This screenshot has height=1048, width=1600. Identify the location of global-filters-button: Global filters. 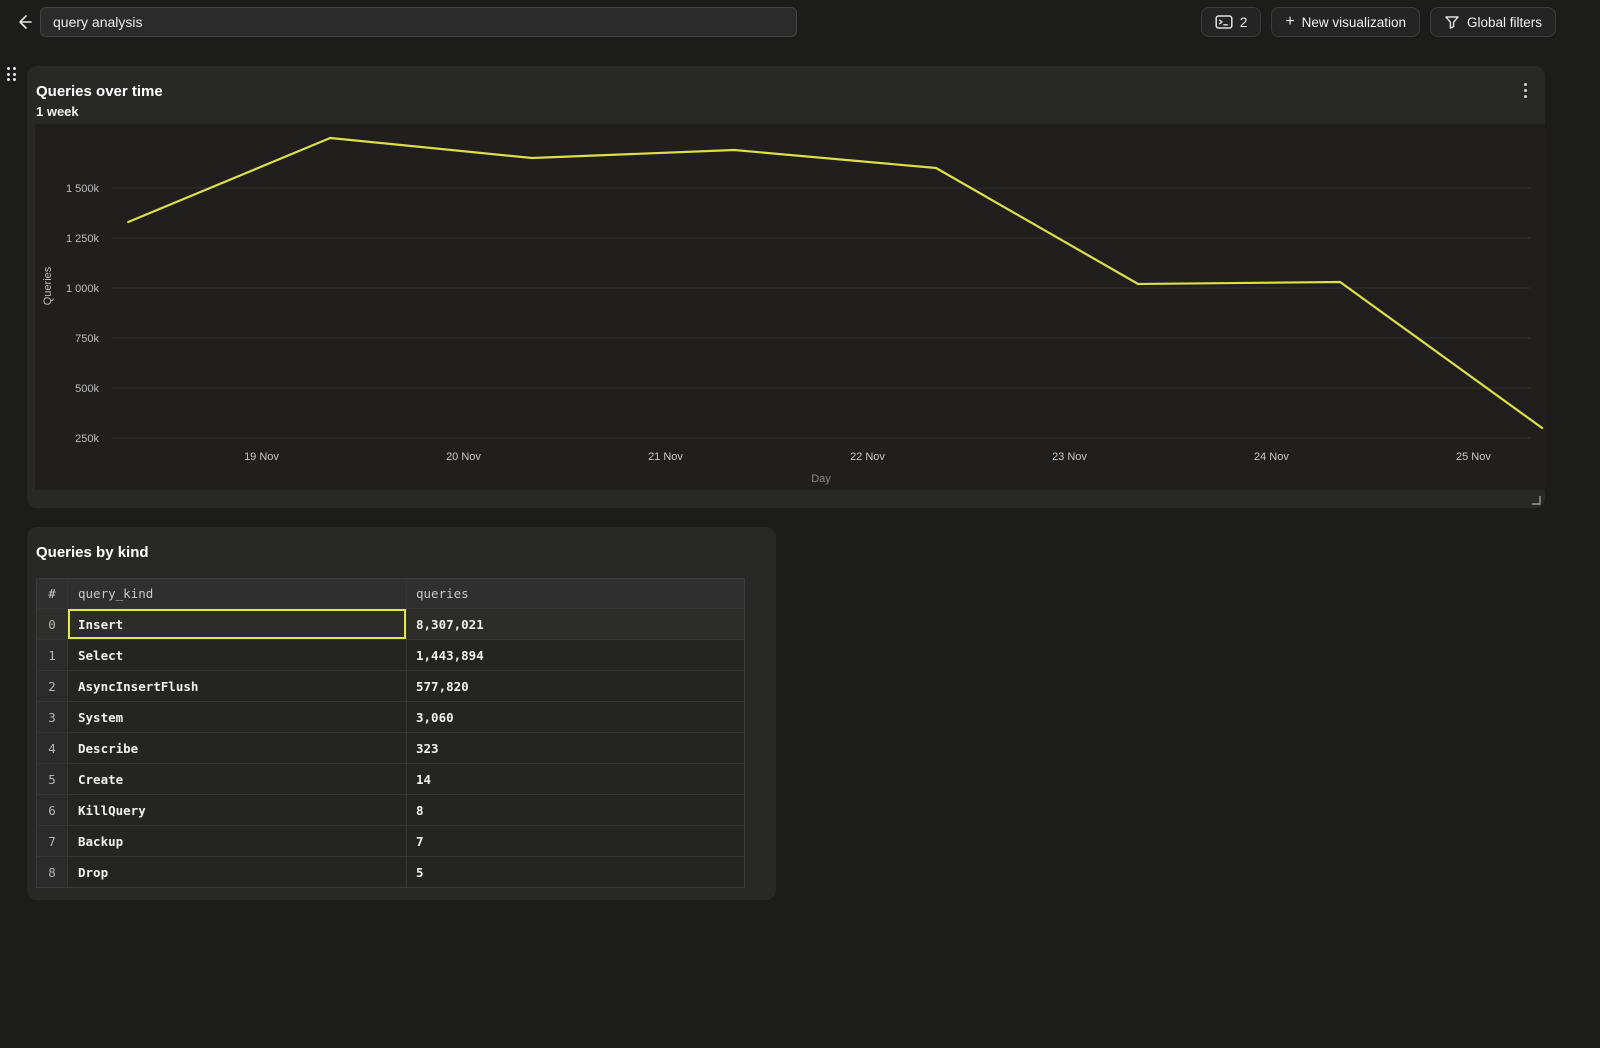
(1492, 22).